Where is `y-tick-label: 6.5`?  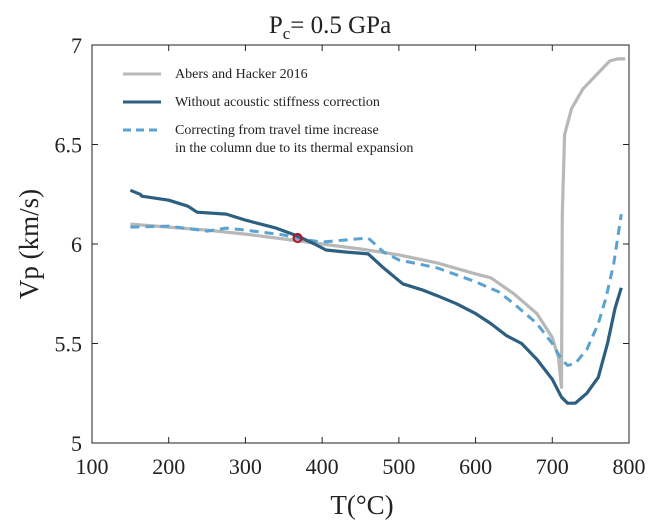
y-tick-label: 6.5 is located at coordinates (69, 145).